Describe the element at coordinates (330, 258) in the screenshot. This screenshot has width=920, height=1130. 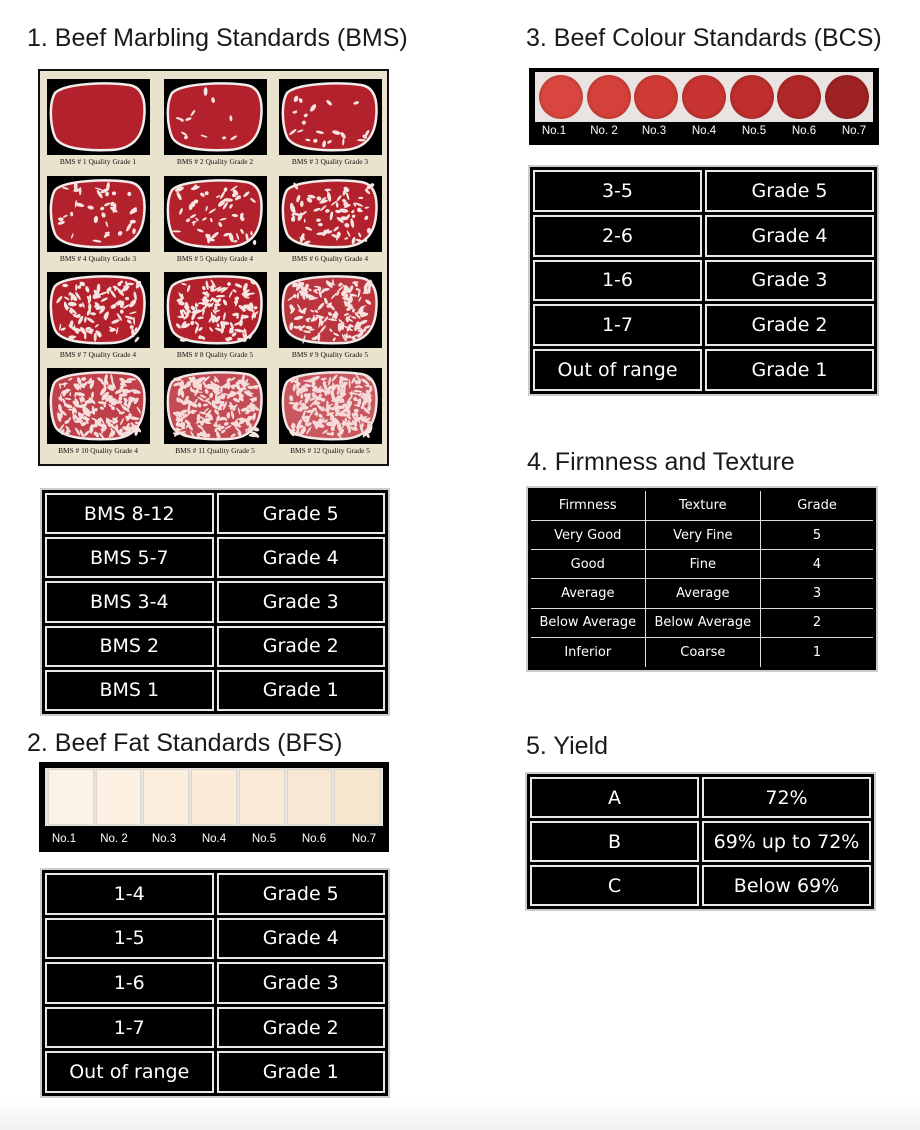
I see `bms-caption: BMS # 6 Quality Grade 4` at that location.